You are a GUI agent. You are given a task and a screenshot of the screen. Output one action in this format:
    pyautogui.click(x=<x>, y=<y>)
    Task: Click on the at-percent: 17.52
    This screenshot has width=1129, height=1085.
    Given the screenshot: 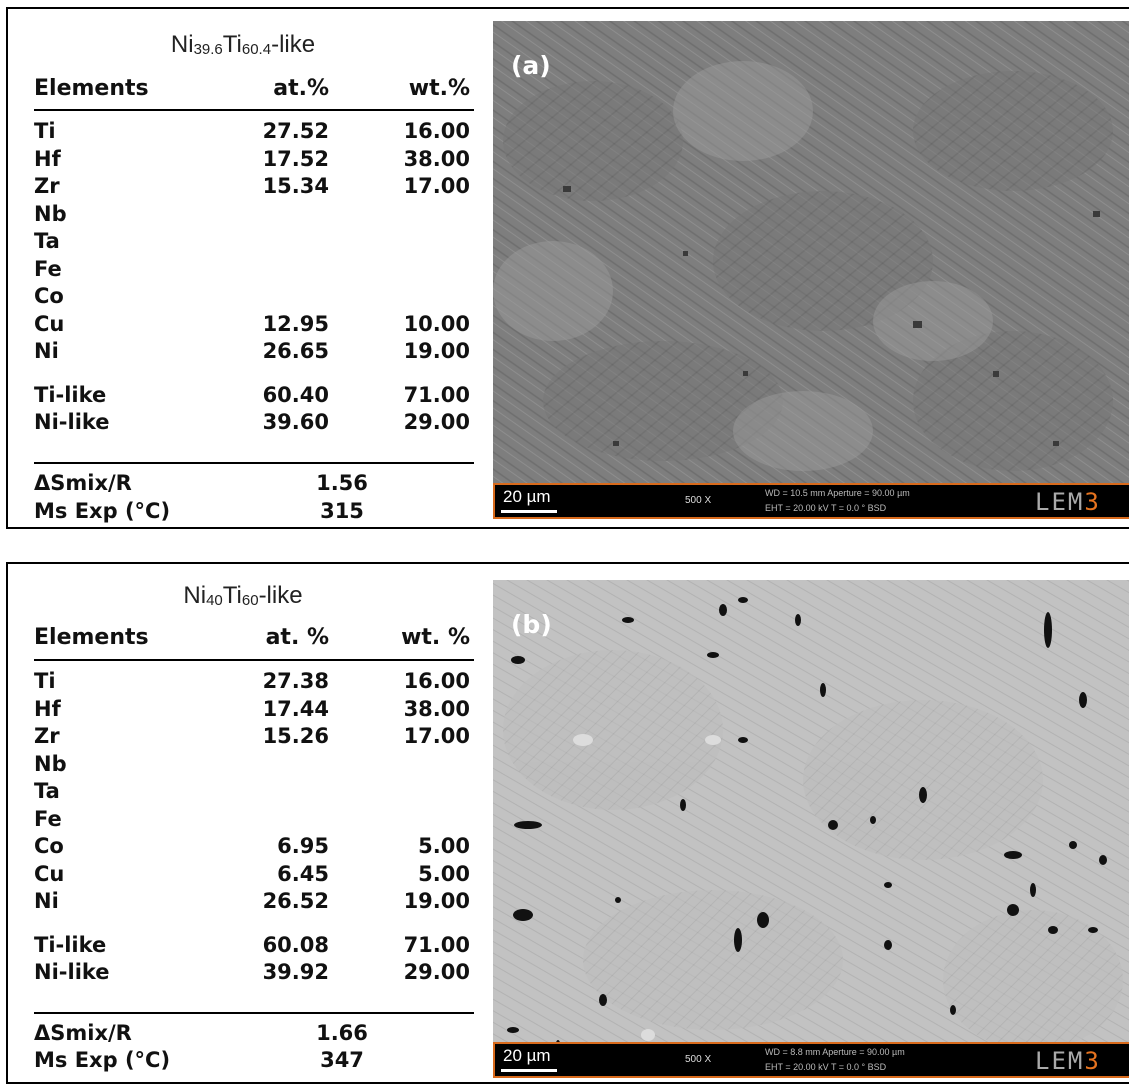 What is the action you would take?
    pyautogui.click(x=295, y=158)
    